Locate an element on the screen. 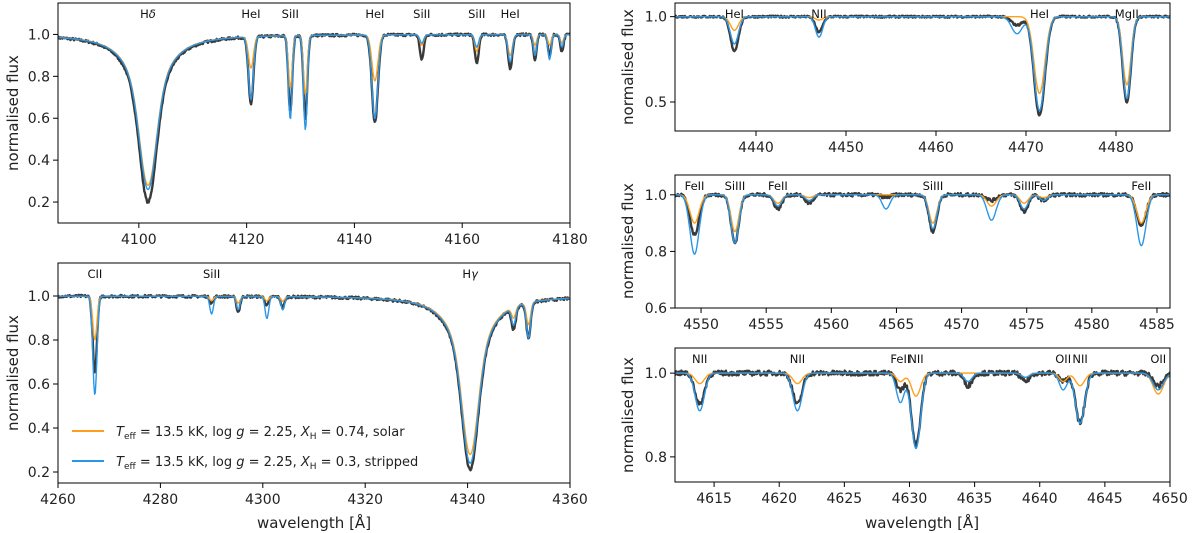 This screenshot has height=533, width=1200. panel-a-series-observed is located at coordinates (314, 118).